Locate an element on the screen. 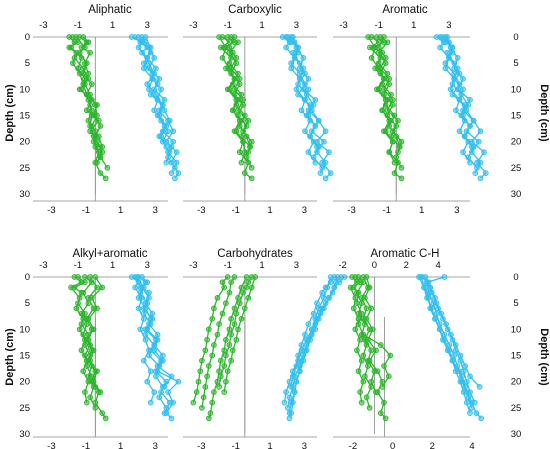  right-ylabel-bottom: Depth (cm) is located at coordinates (544, 357).